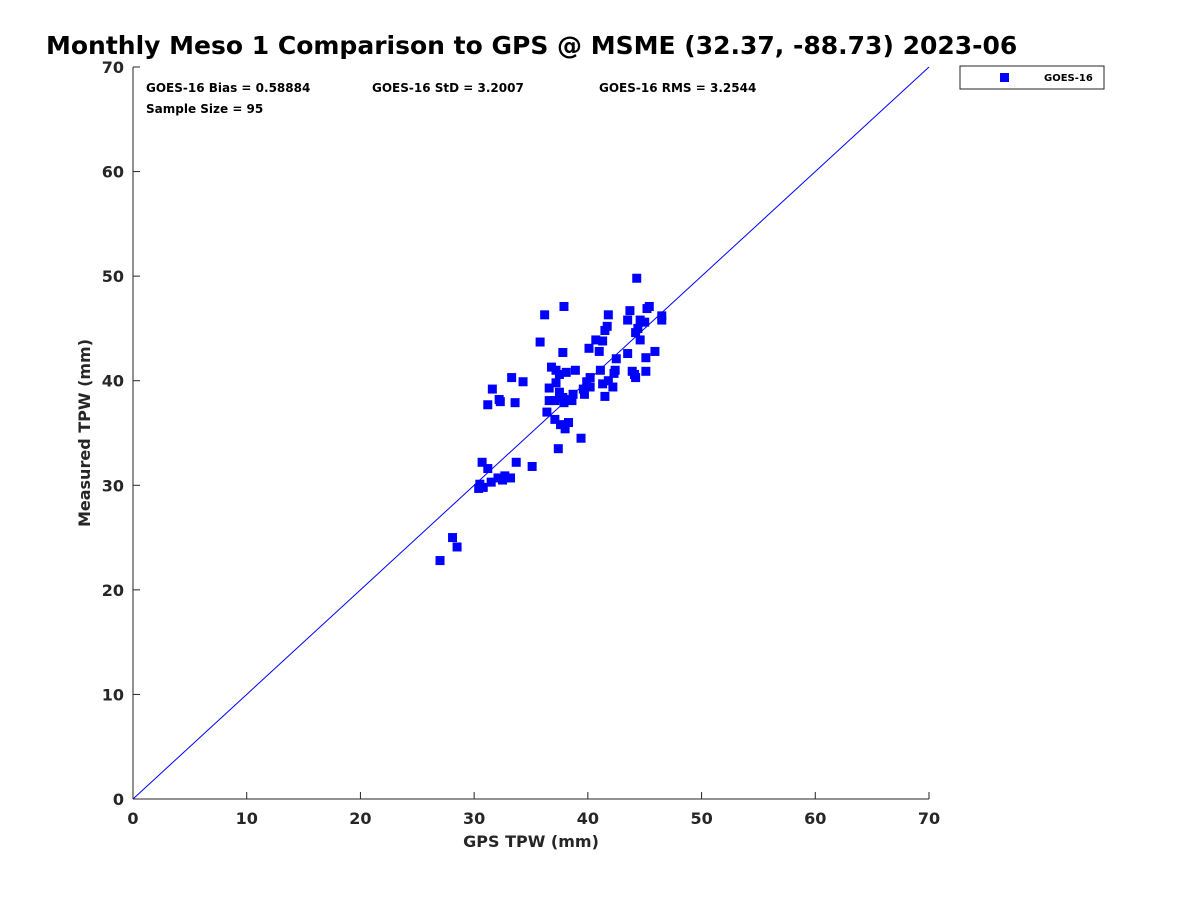 The width and height of the screenshot is (1200, 900). Describe the element at coordinates (84, 433) in the screenshot. I see `y-axis-label: Measured TPW (mm)` at that location.